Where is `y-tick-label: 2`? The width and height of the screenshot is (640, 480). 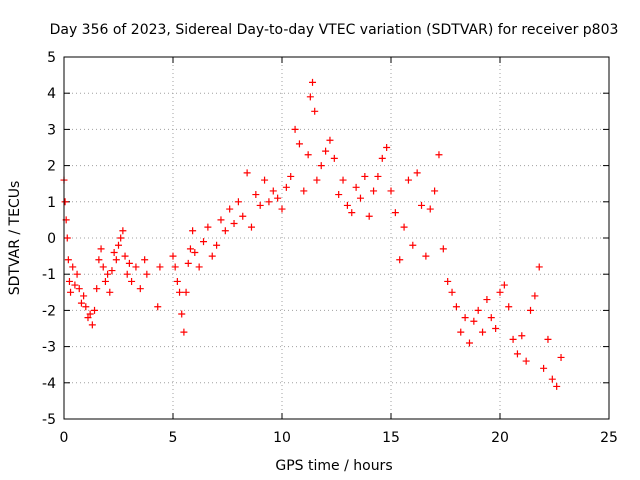 y-tick-label: 2 is located at coordinates (51, 167).